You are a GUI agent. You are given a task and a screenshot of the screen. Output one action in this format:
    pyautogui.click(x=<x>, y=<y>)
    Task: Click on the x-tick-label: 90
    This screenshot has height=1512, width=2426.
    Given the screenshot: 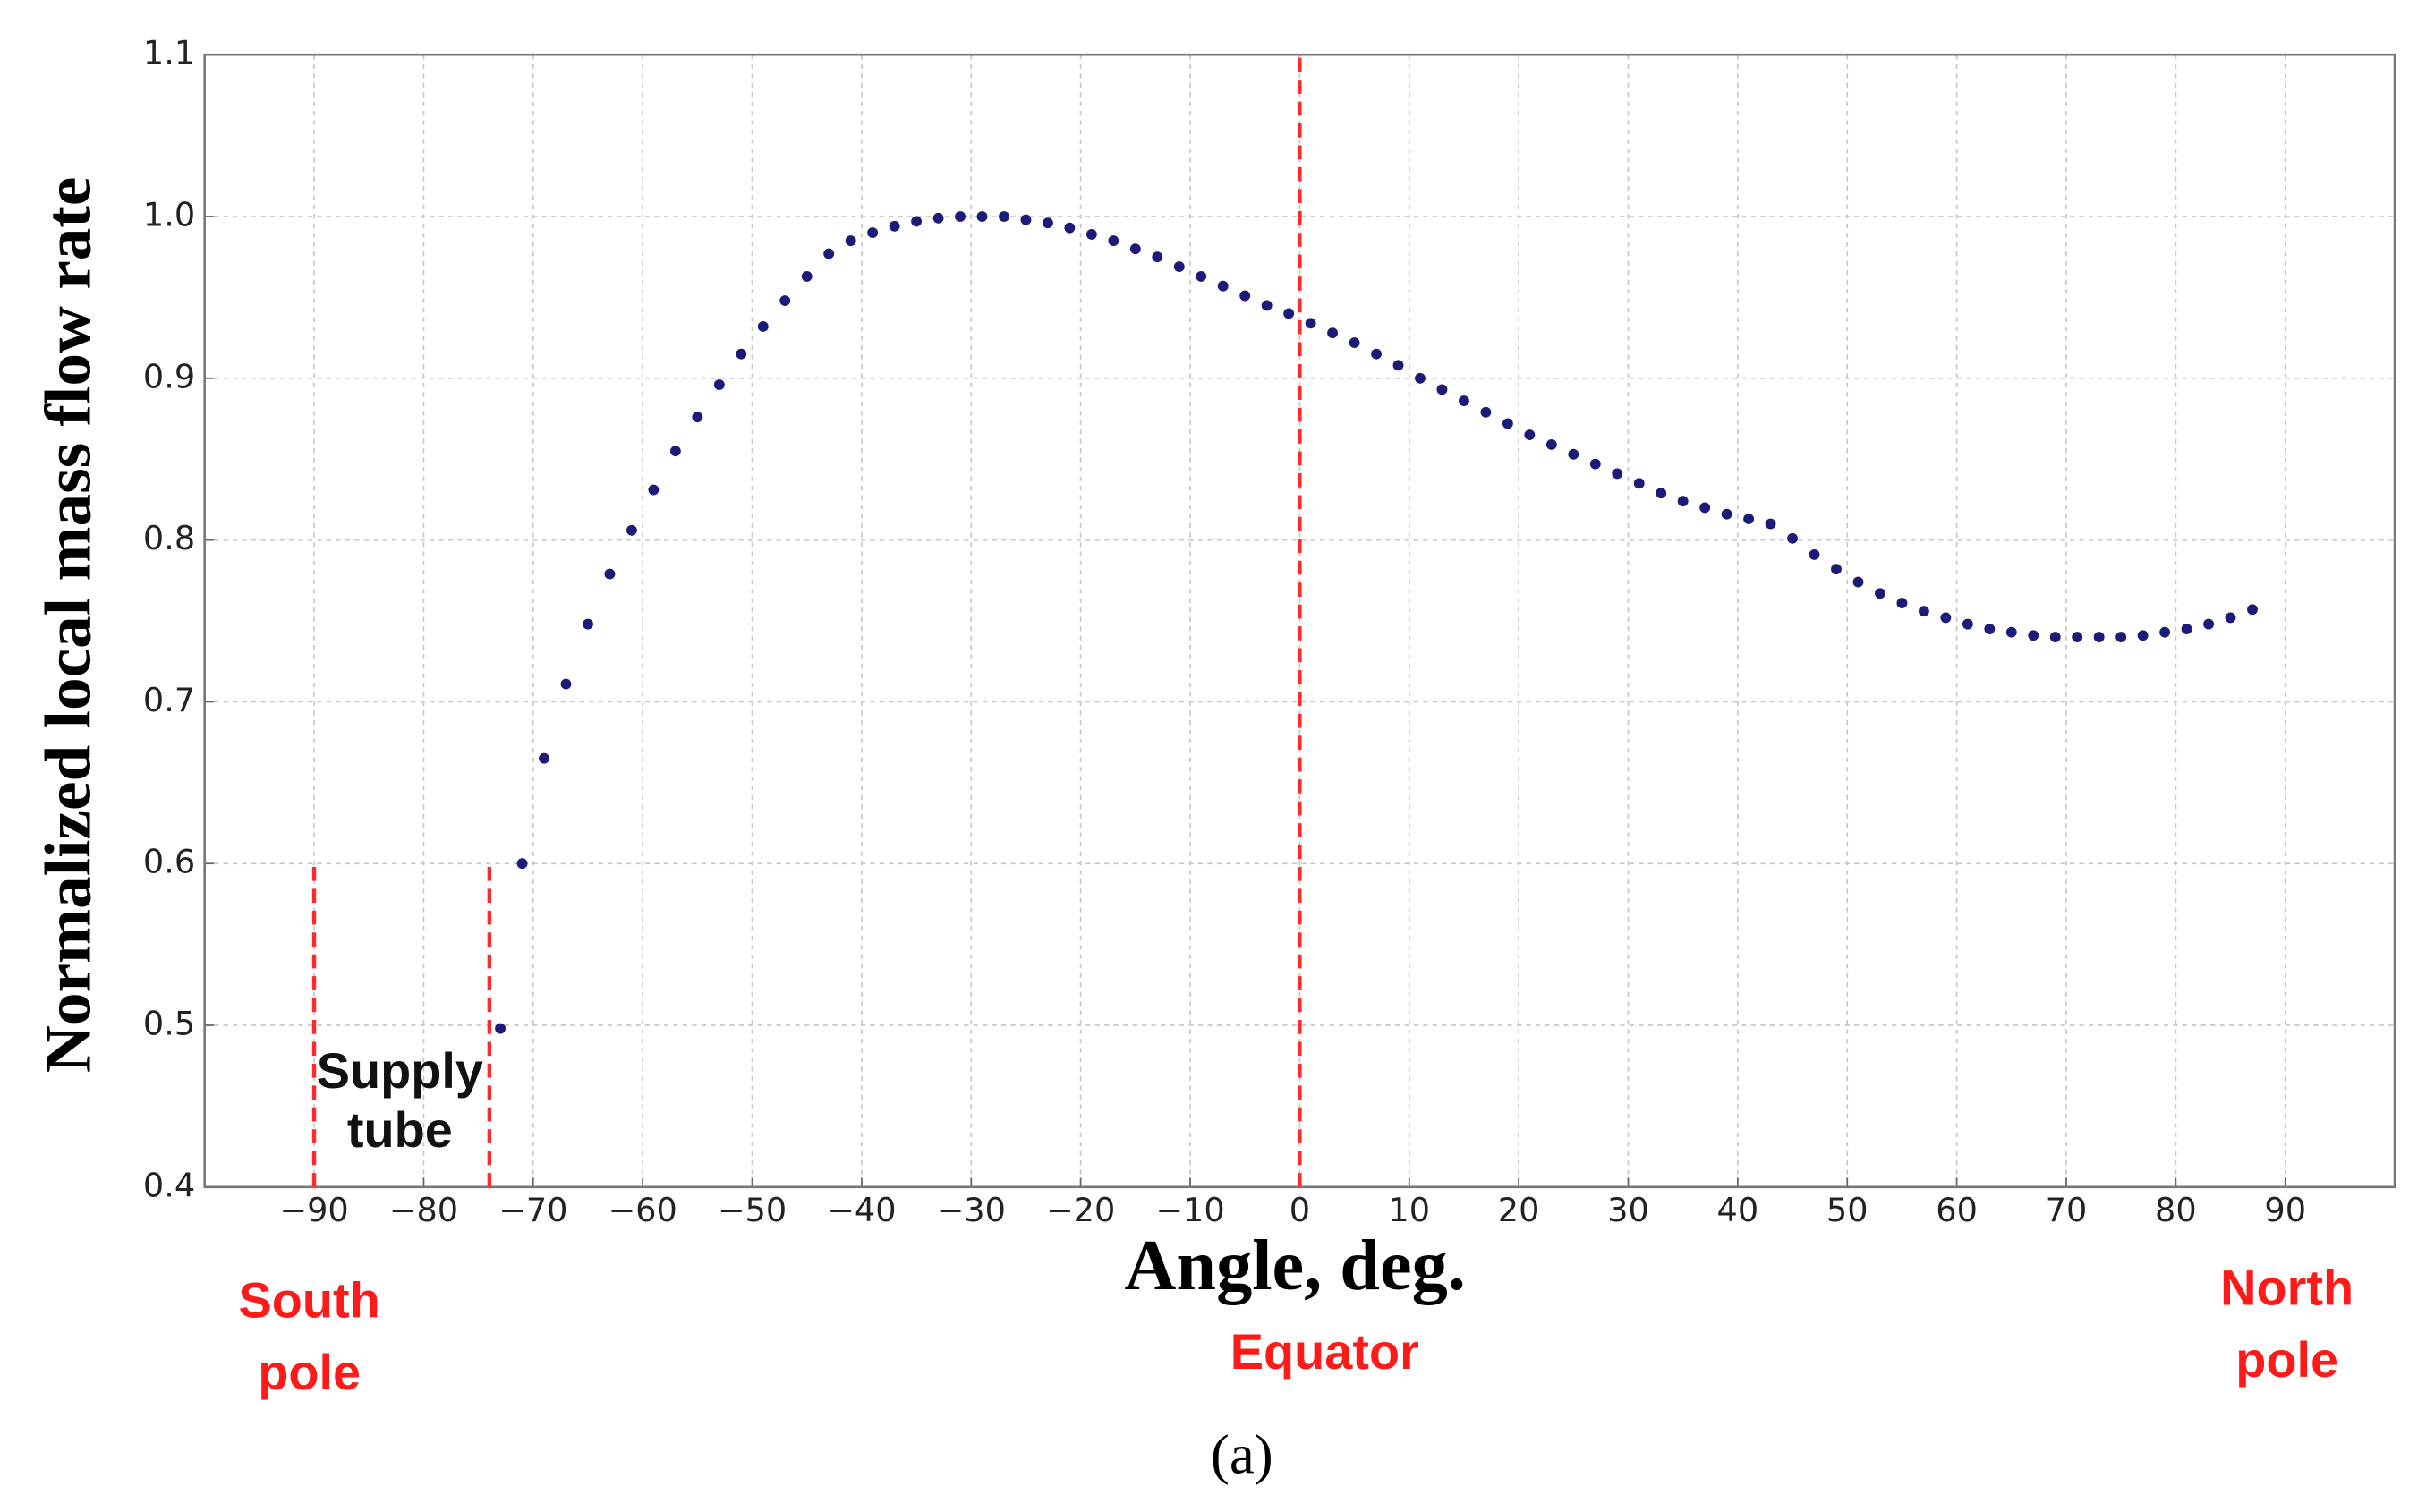 What is the action you would take?
    pyautogui.click(x=2285, y=1210)
    